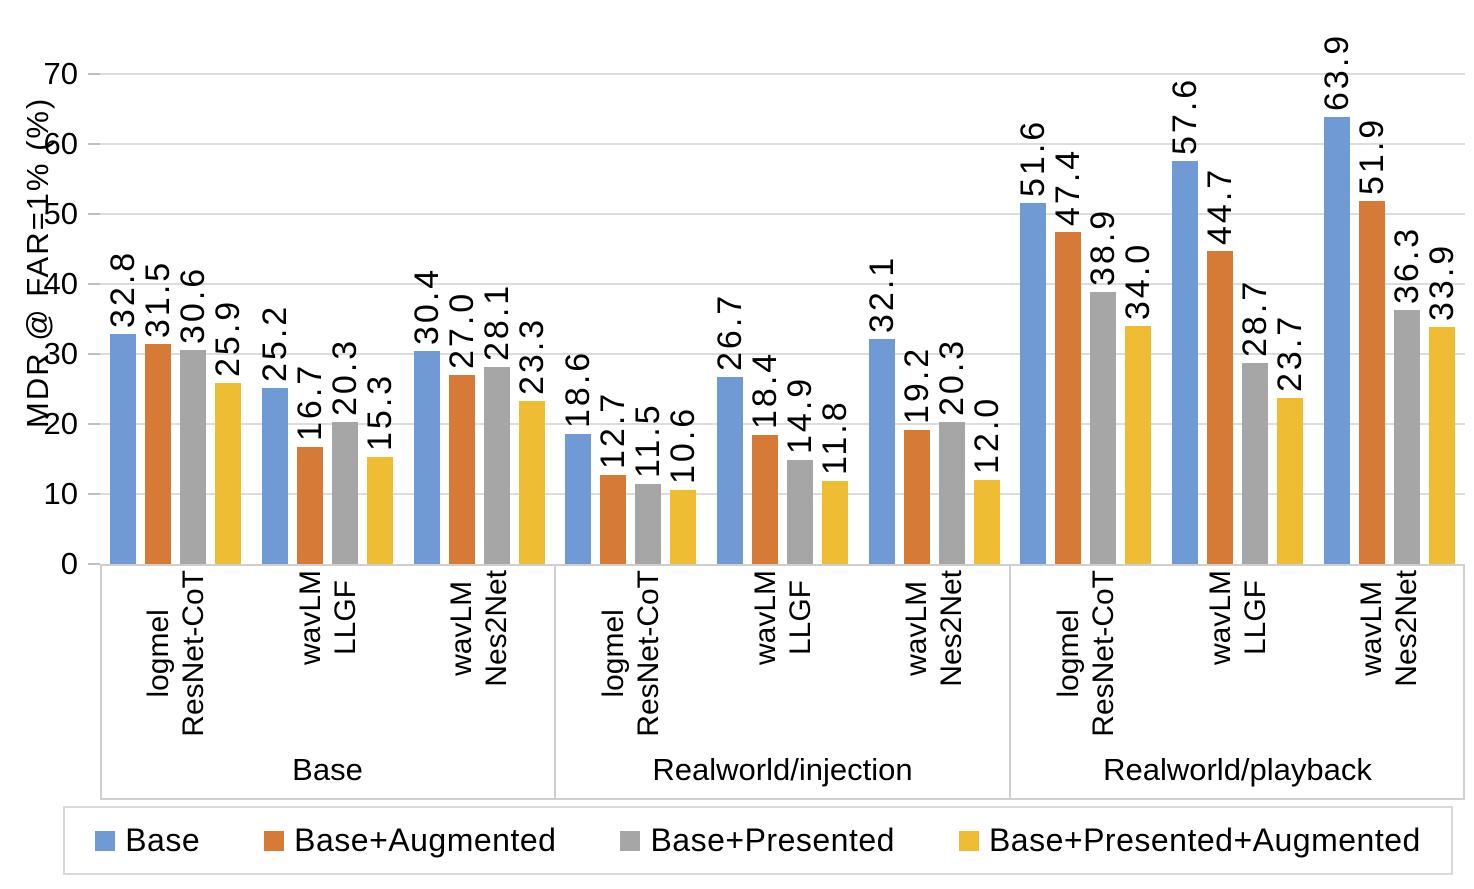 The image size is (1474, 889). I want to click on legend-item-base-presented: Base+Presented, so click(757, 840).